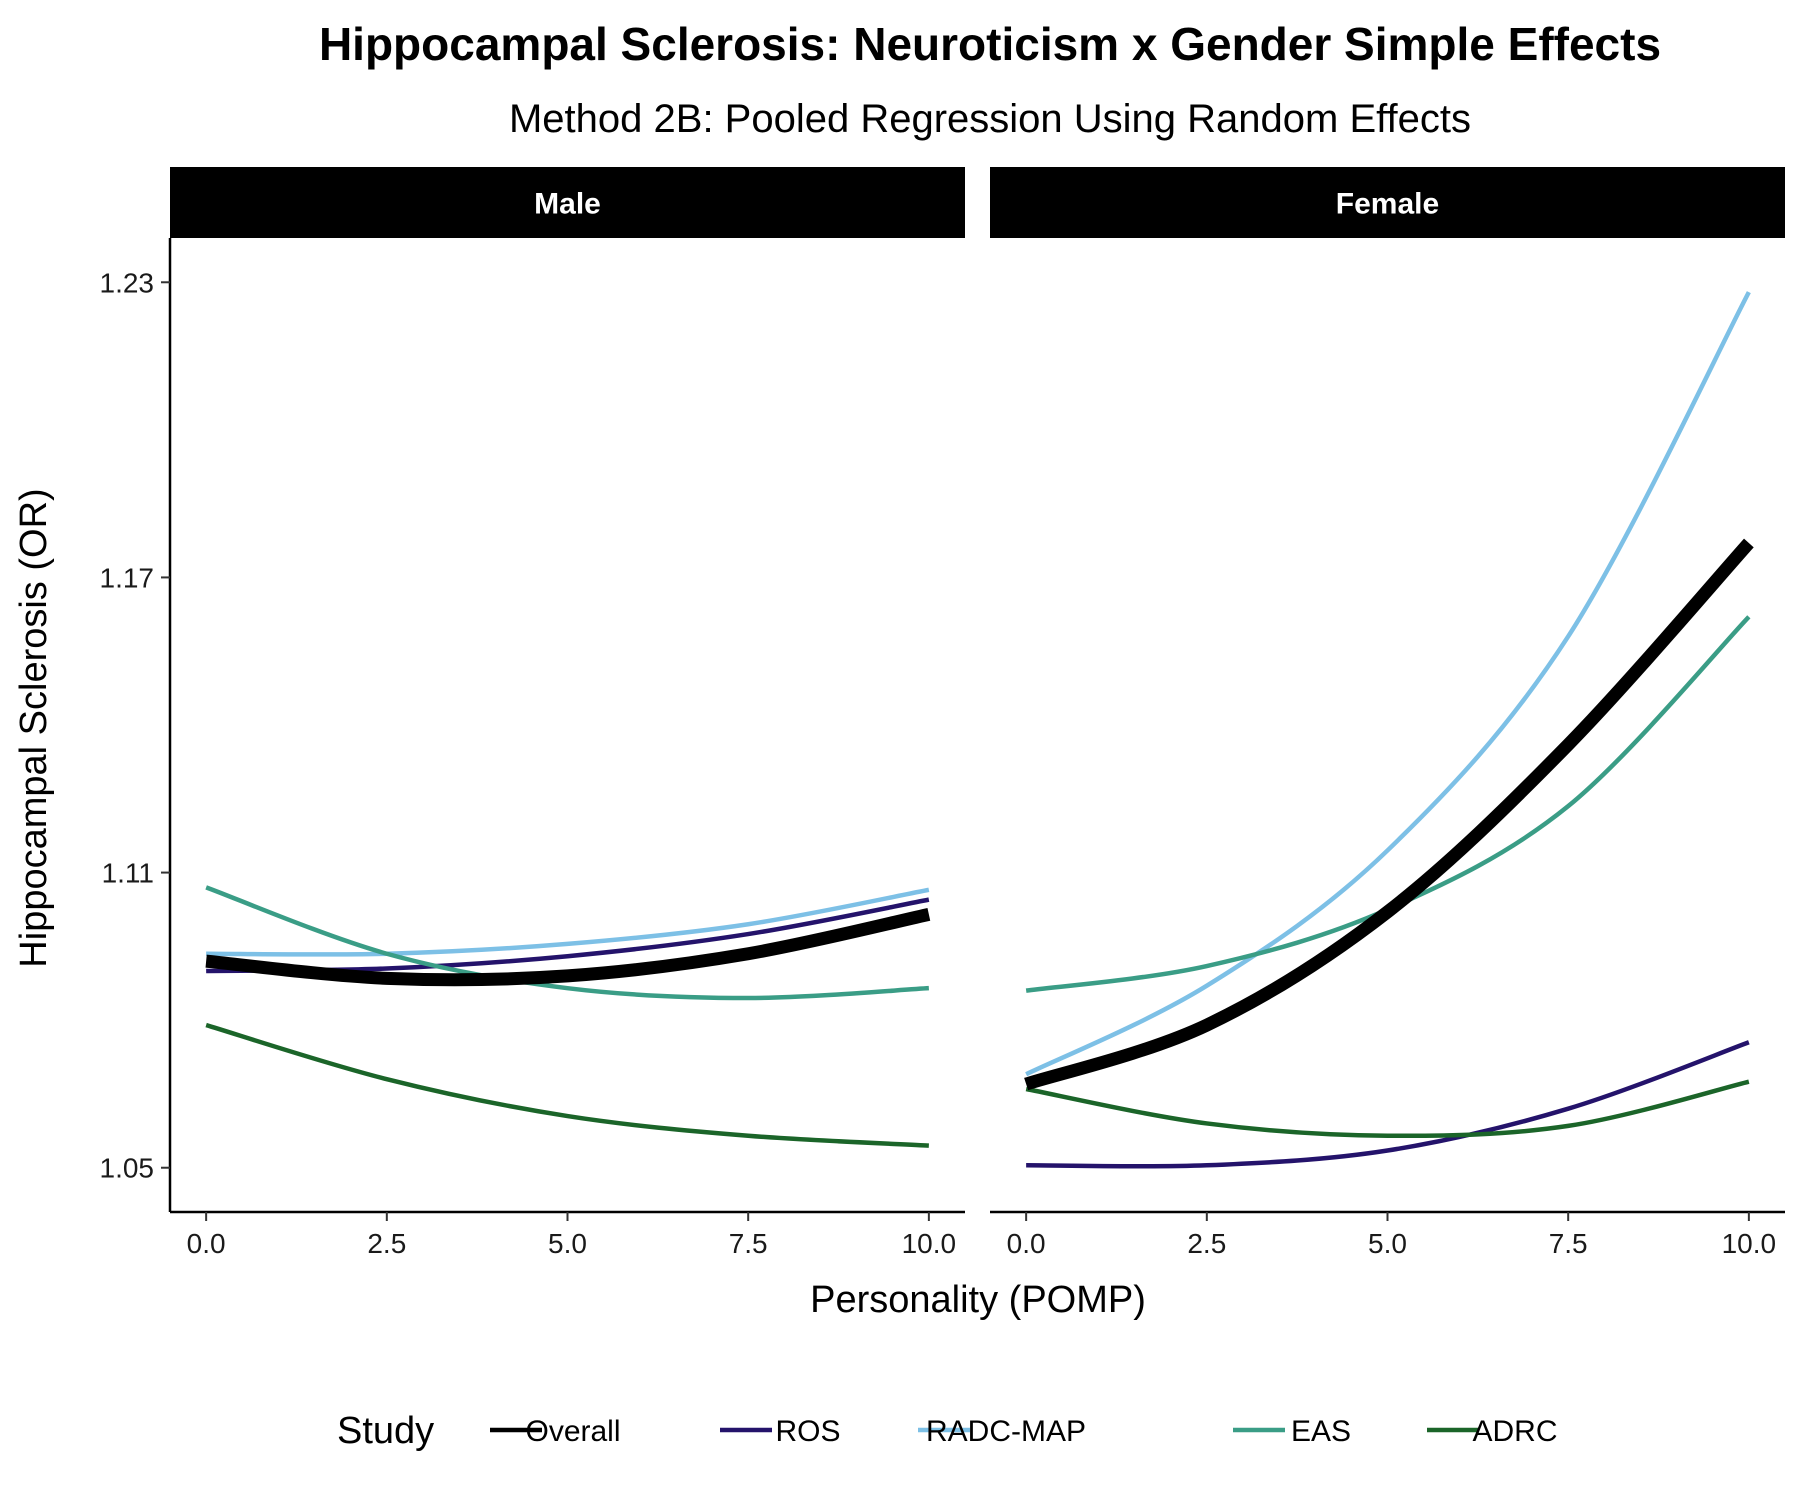 Image resolution: width=1800 pixels, height=1500 pixels. What do you see at coordinates (127, 577) in the screenshot?
I see `y-tick-label: 1.17` at bounding box center [127, 577].